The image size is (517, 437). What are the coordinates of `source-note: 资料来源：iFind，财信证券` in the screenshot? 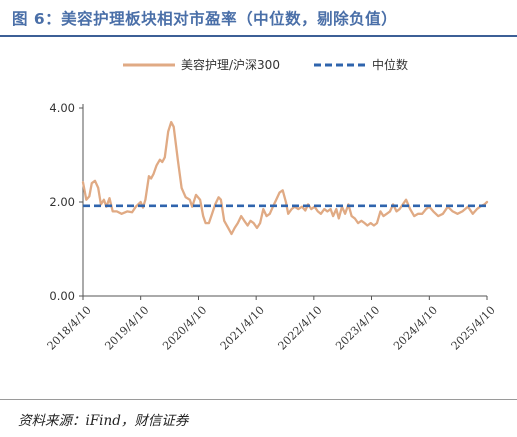 It's located at (103, 421).